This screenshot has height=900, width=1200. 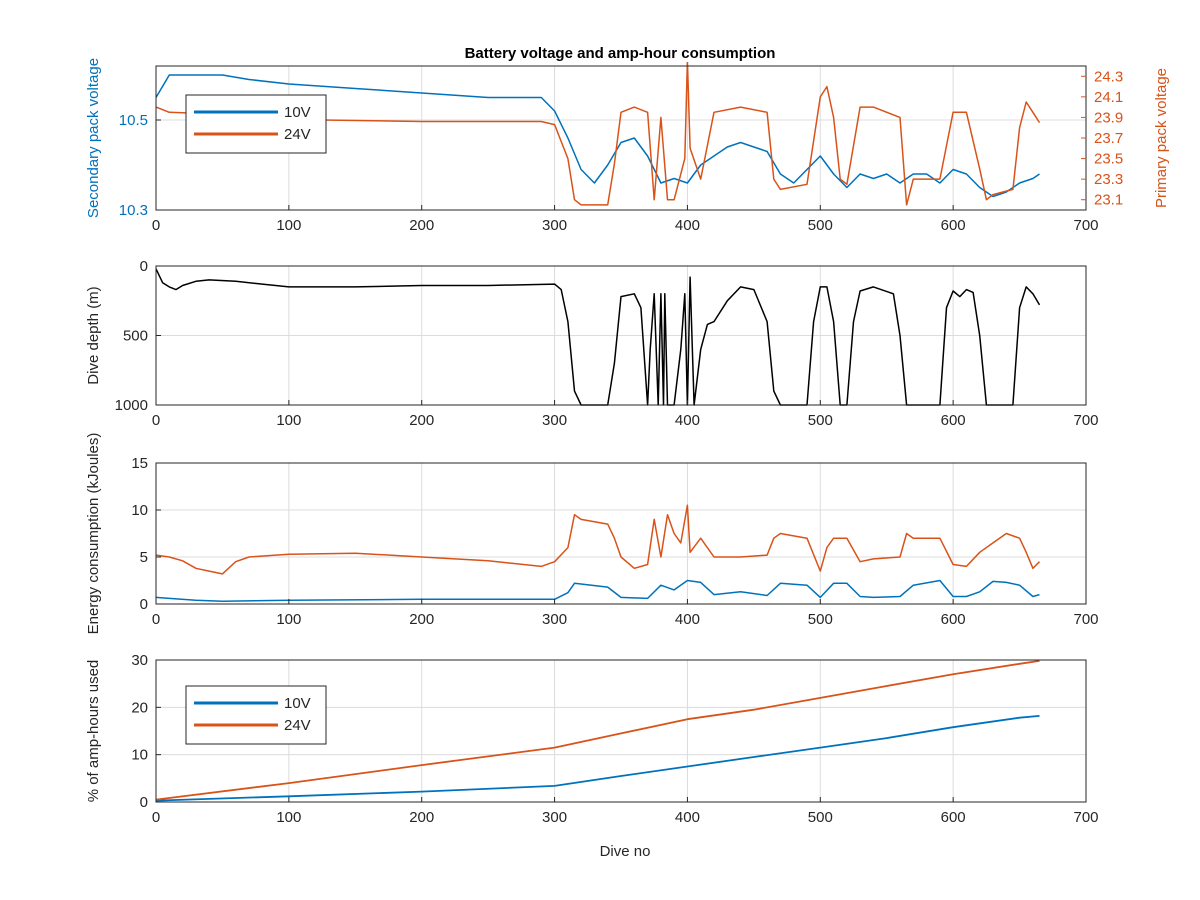 What do you see at coordinates (133, 120) in the screenshot?
I see `y-tick-label: 10.5` at bounding box center [133, 120].